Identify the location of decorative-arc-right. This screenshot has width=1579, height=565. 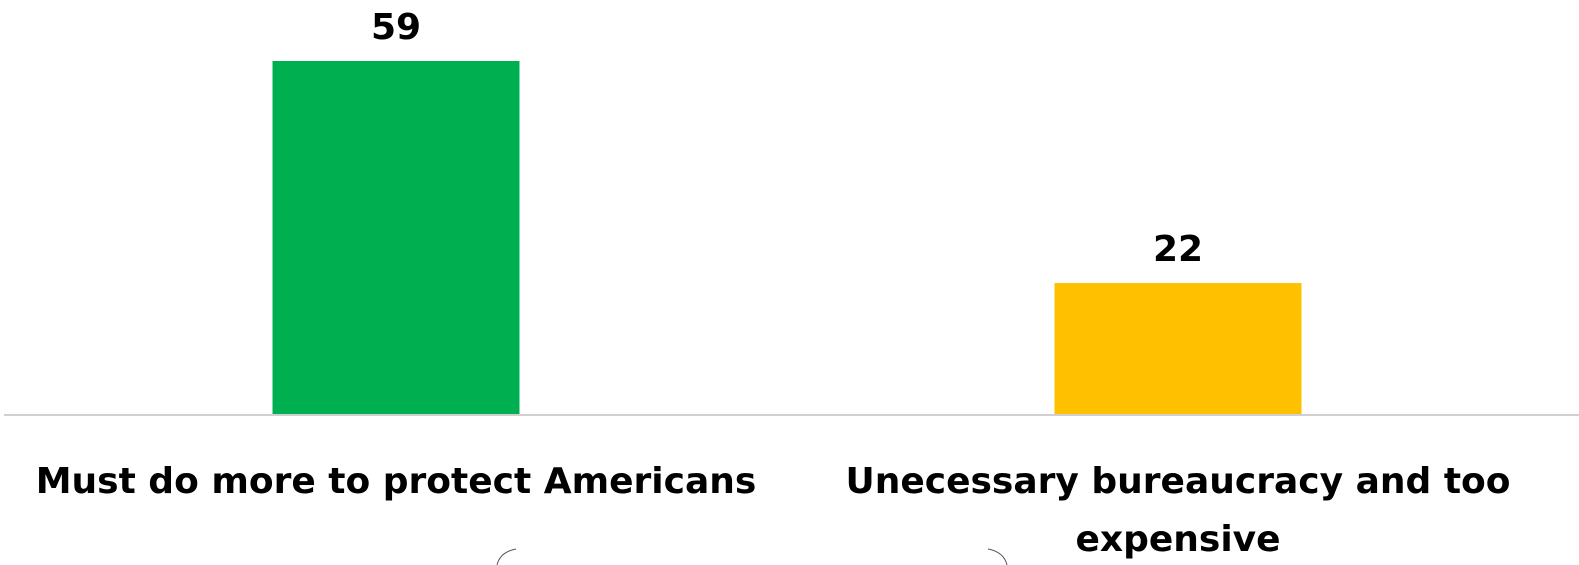
(997, 556).